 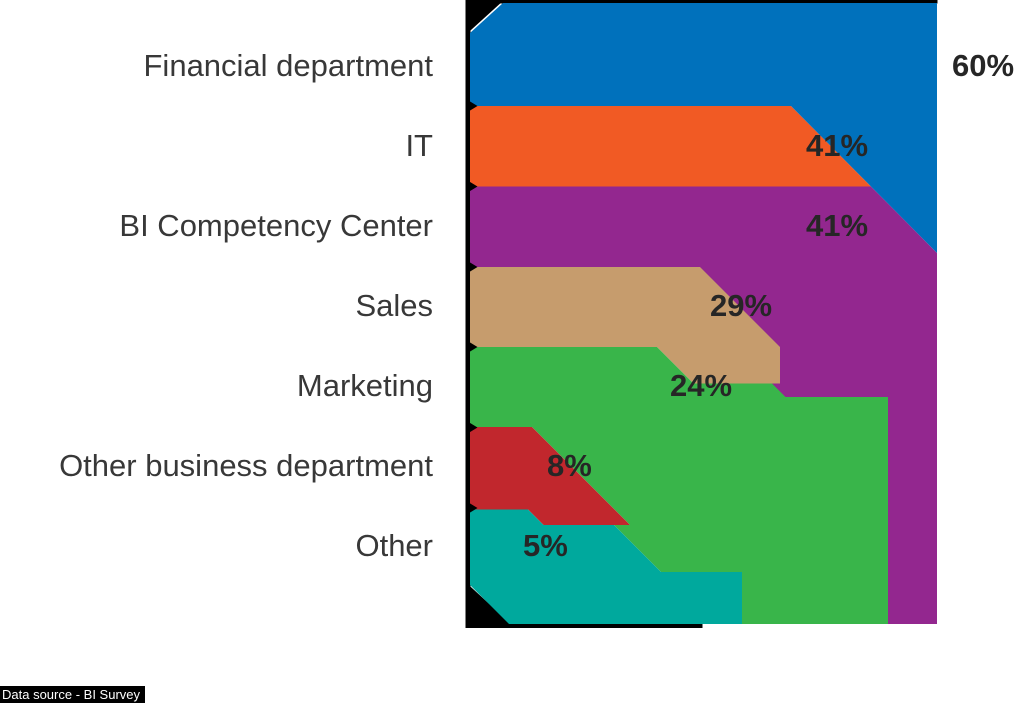 What do you see at coordinates (246, 465) in the screenshot?
I see `category-label-other-business-department: Other business department` at bounding box center [246, 465].